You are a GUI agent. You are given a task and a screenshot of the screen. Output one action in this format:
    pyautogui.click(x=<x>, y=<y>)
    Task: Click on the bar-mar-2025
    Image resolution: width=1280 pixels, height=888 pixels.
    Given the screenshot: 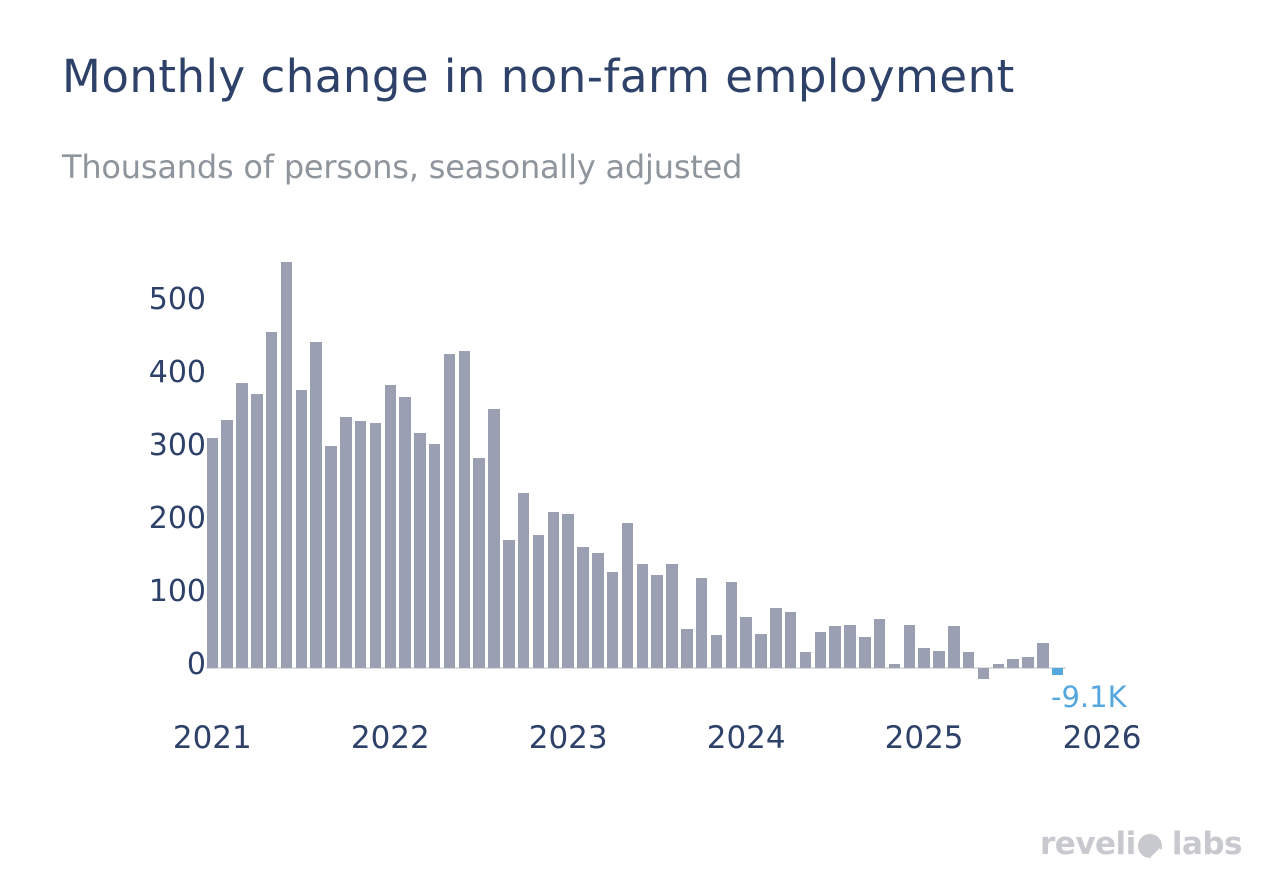 What is the action you would take?
    pyautogui.click(x=954, y=647)
    